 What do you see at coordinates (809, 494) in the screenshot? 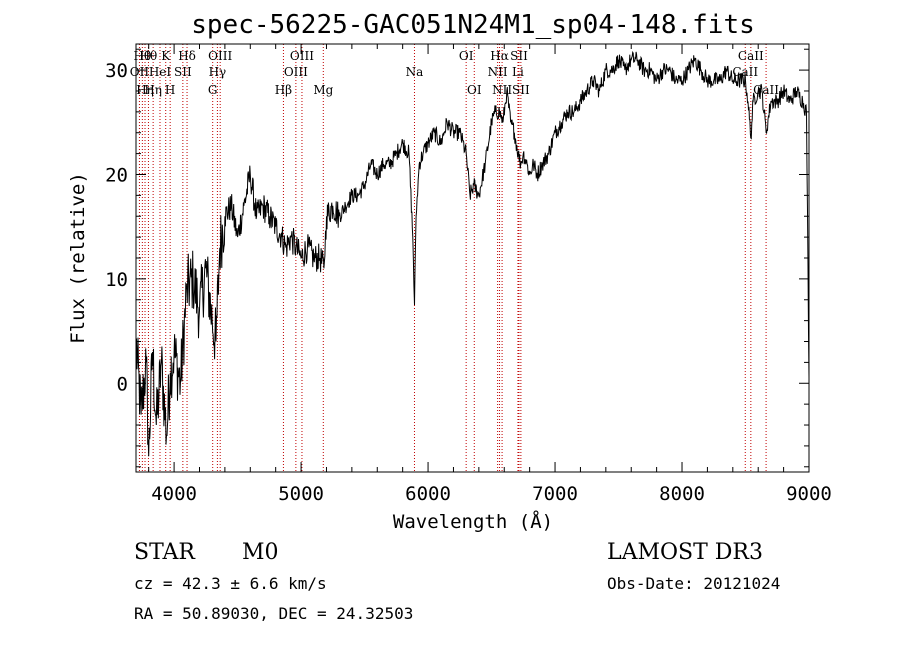
I see `x-tick-label: 9000` at bounding box center [809, 494].